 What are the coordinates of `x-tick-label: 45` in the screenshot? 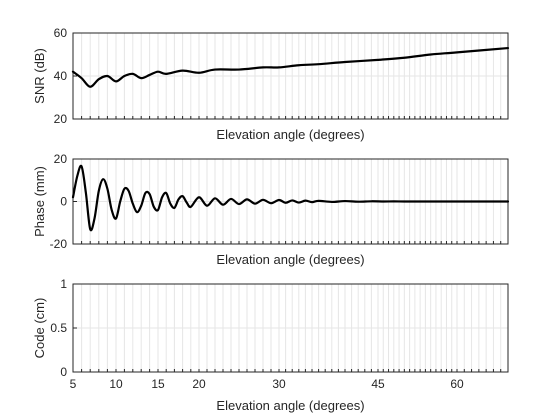 It's located at (378, 384).